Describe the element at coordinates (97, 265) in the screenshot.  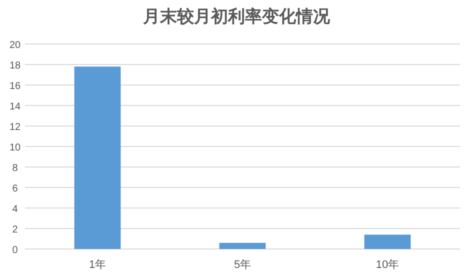
I see `x-tick-label: 1年` at that location.